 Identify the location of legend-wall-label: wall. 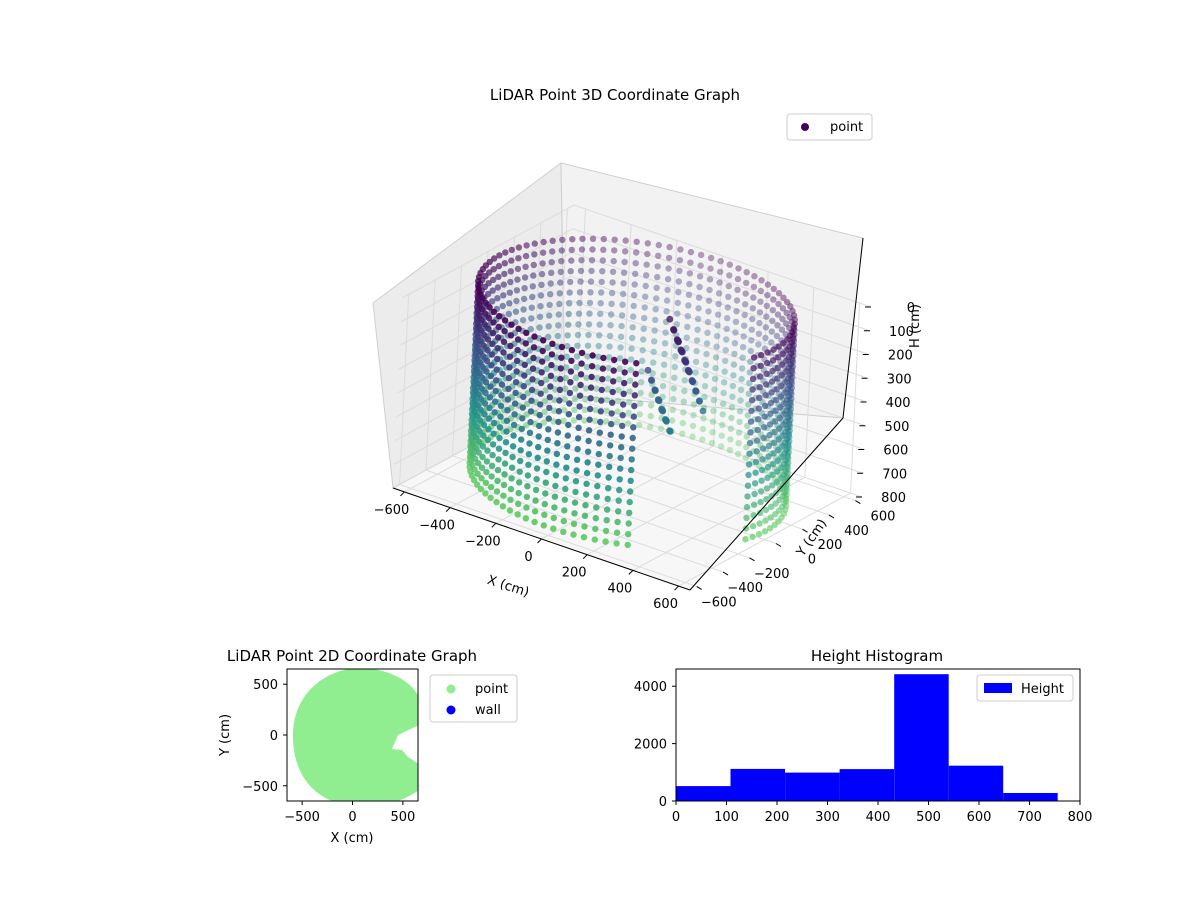
(488, 710).